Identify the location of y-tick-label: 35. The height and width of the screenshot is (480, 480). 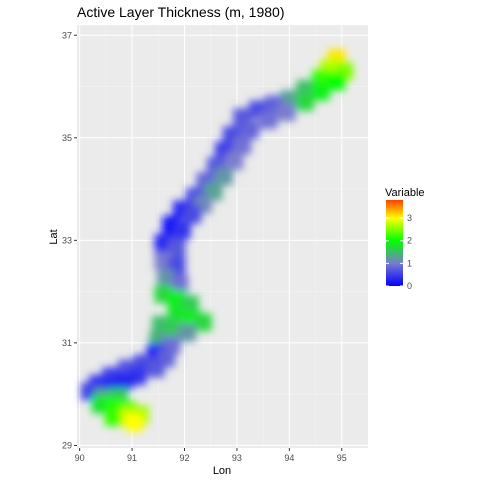
(67, 138).